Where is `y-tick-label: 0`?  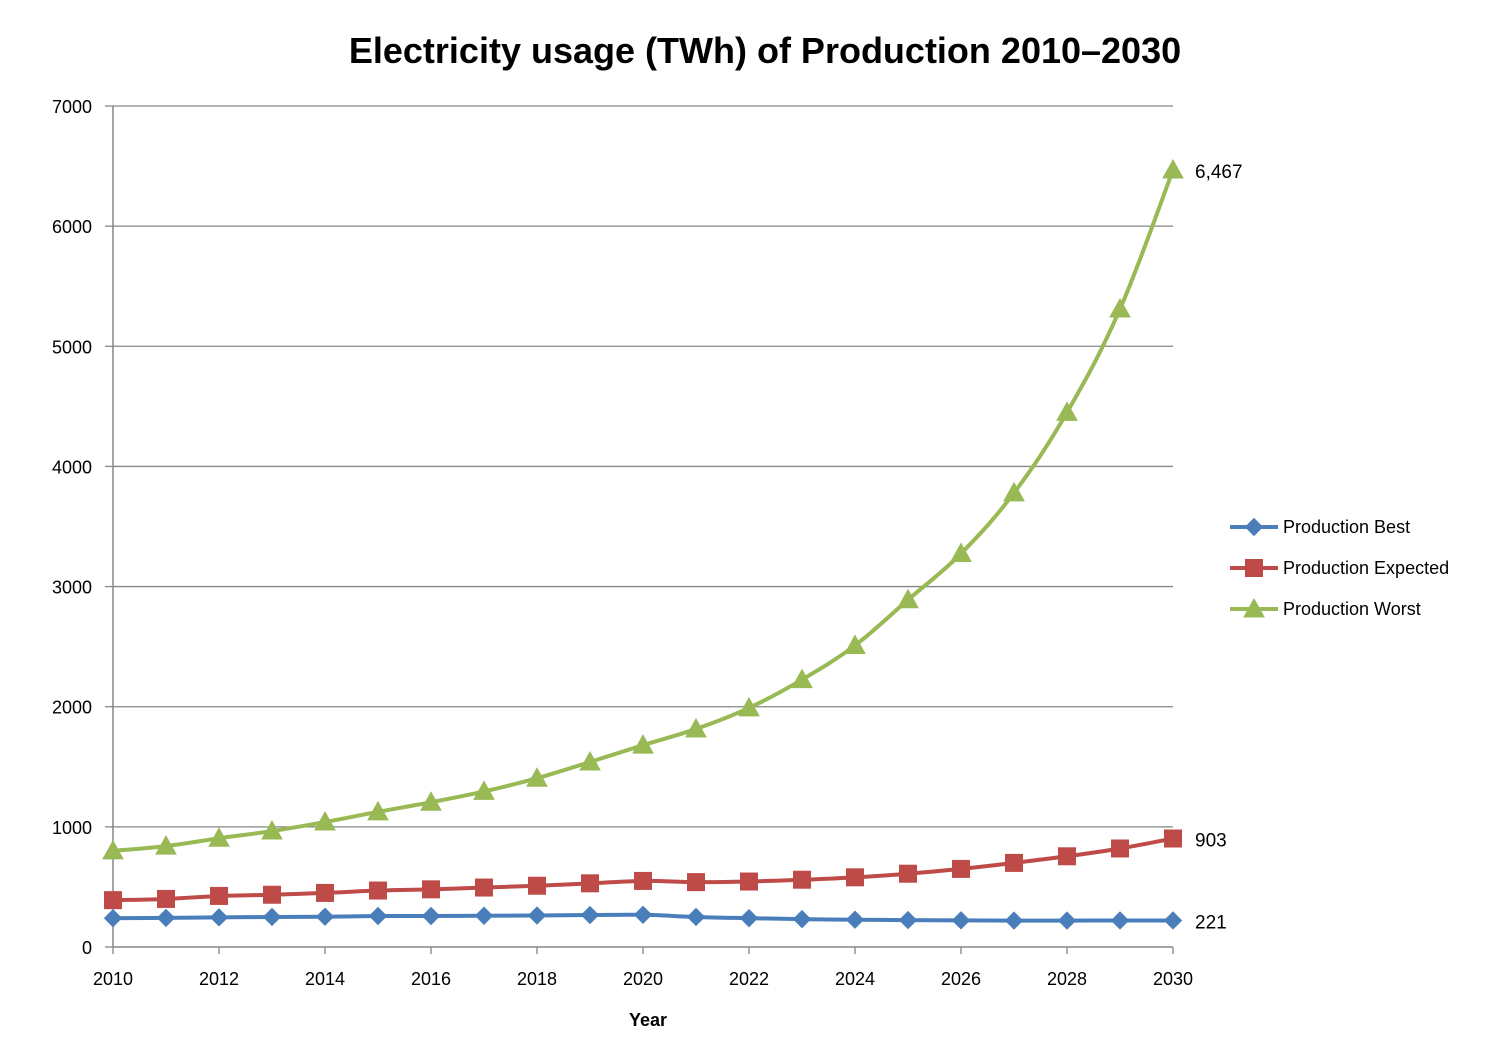 y-tick-label: 0 is located at coordinates (87, 948).